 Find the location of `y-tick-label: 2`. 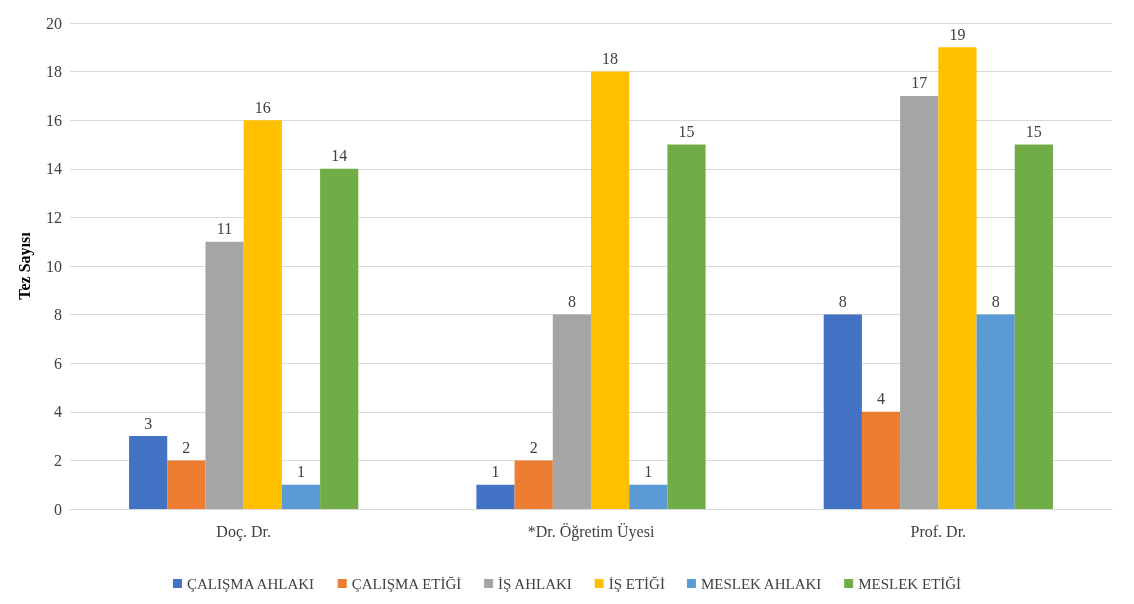

y-tick-label: 2 is located at coordinates (58, 460).